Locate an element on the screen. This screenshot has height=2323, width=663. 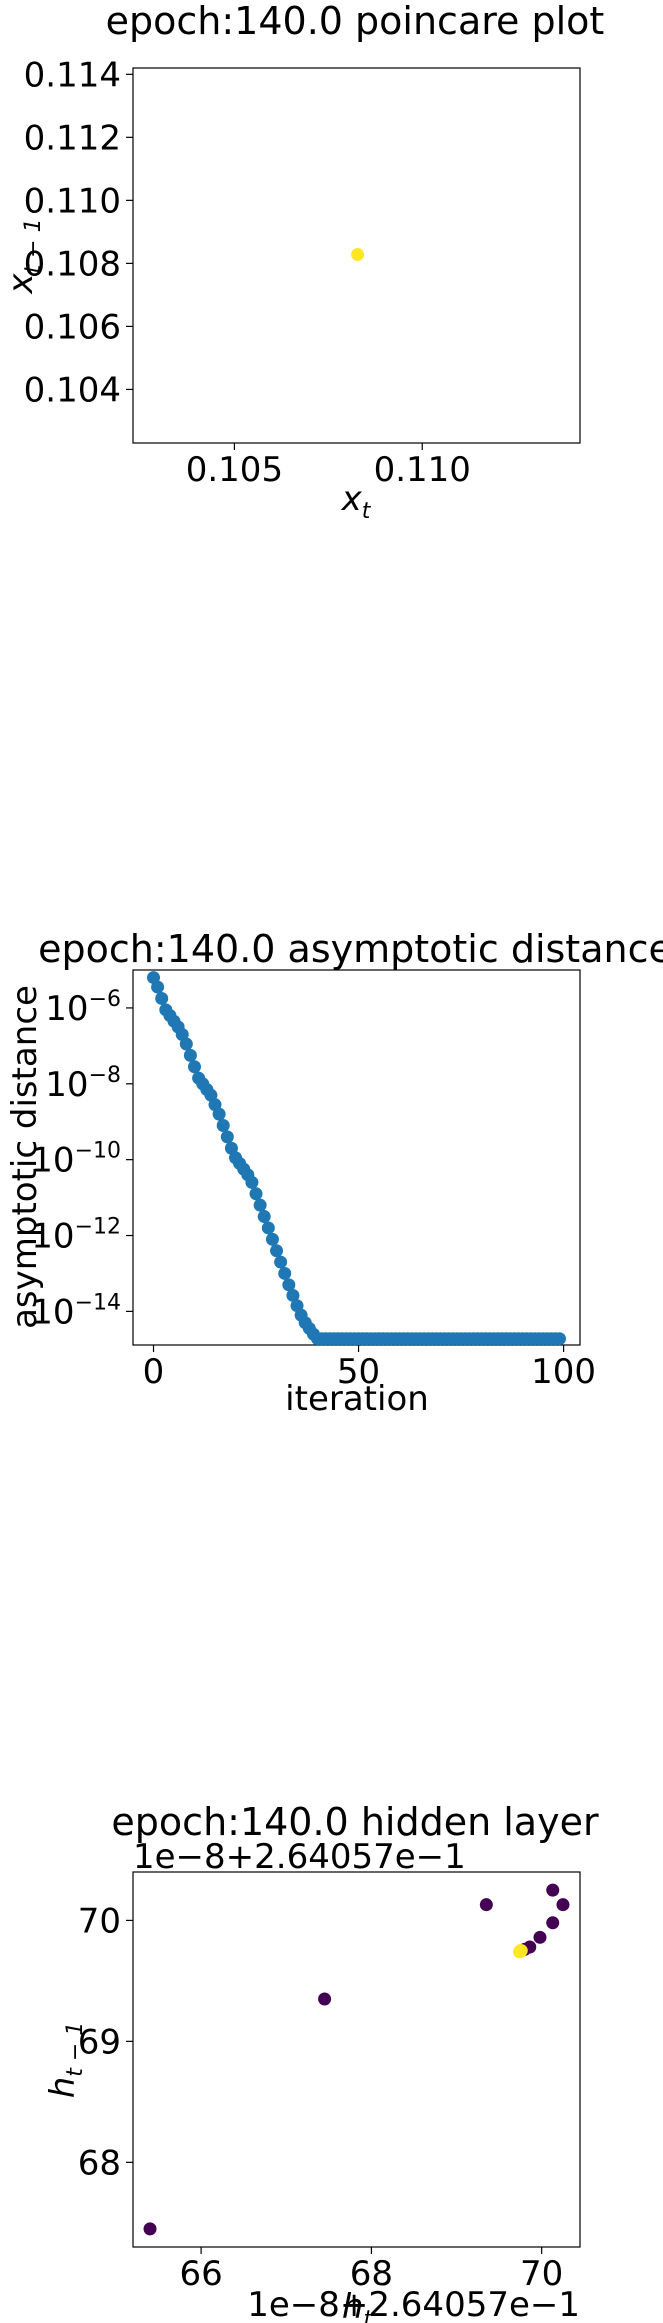
y-tick-label: 10⁻¹⁰ is located at coordinates (76, 1160).